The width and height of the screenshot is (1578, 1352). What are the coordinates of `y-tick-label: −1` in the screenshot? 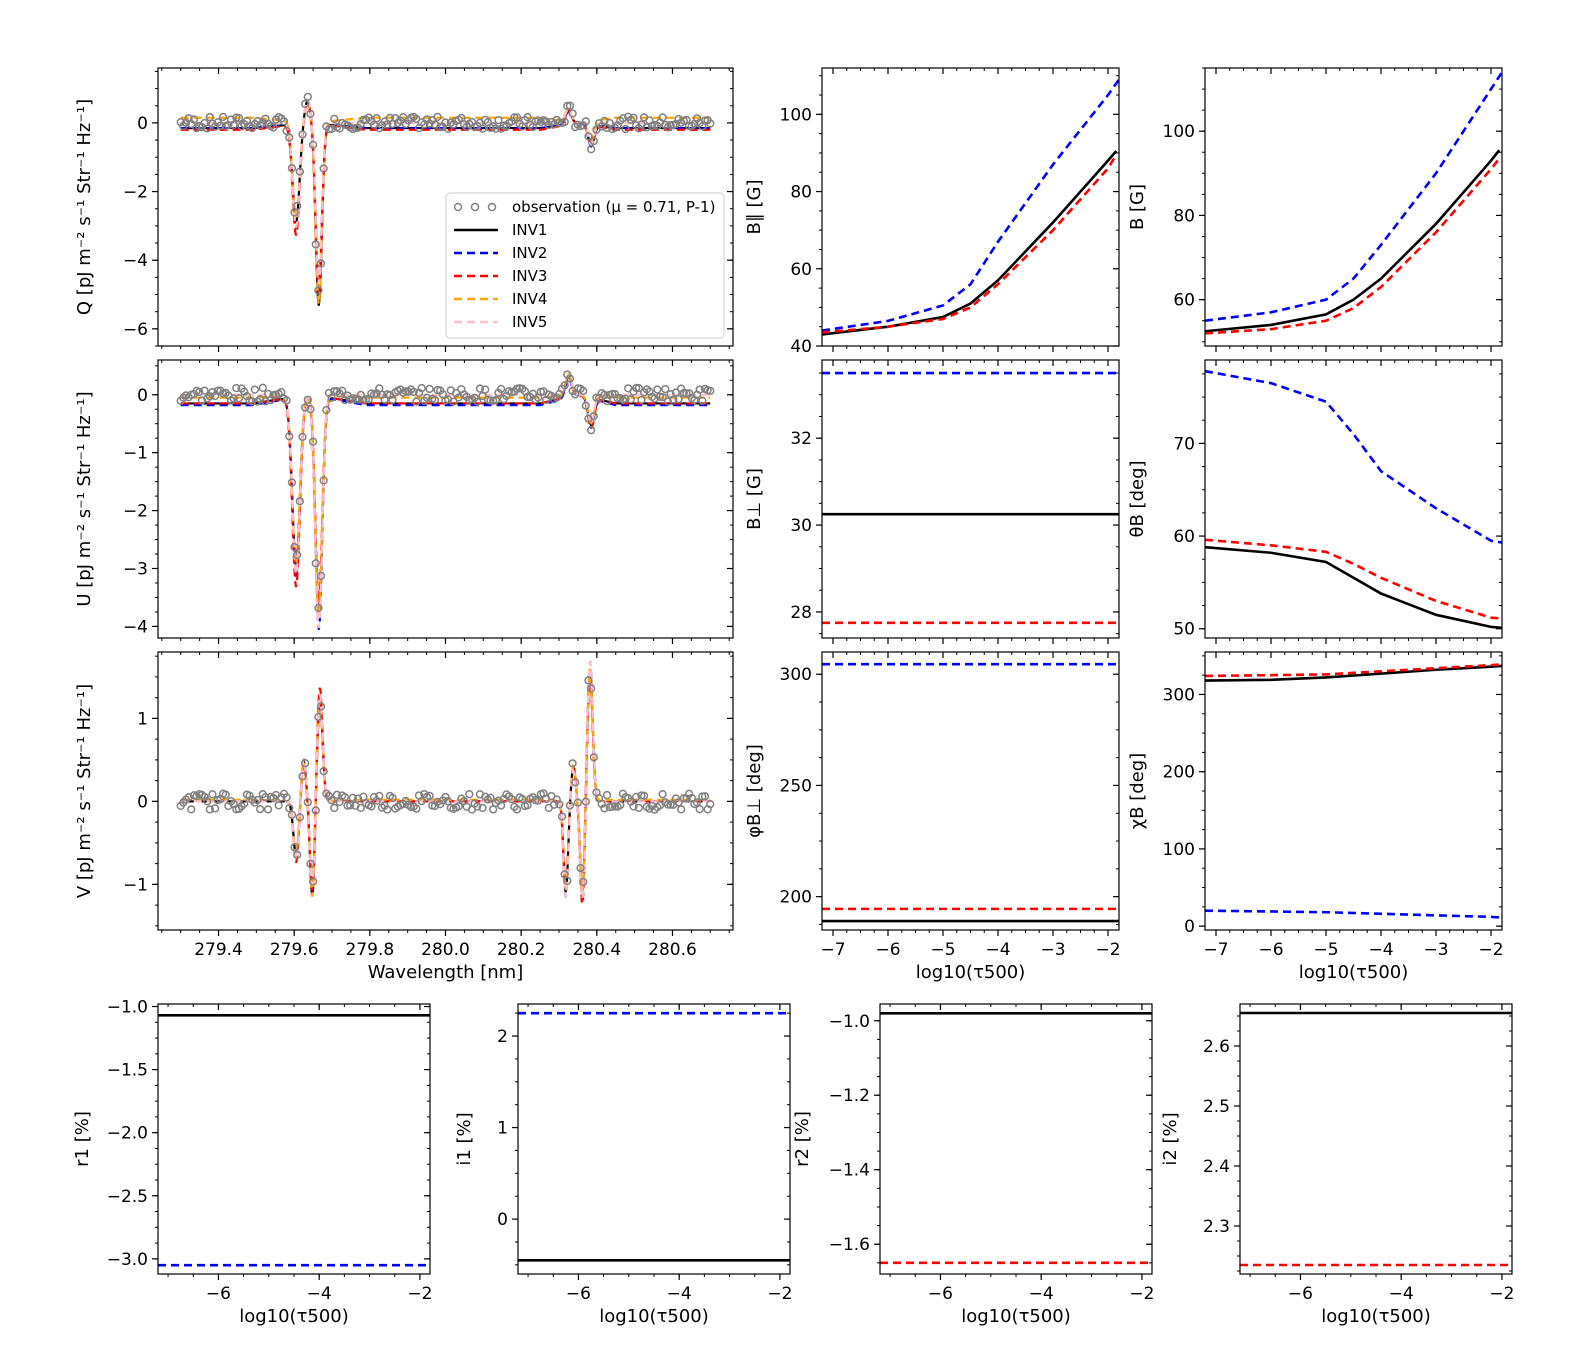 It's located at (135, 454).